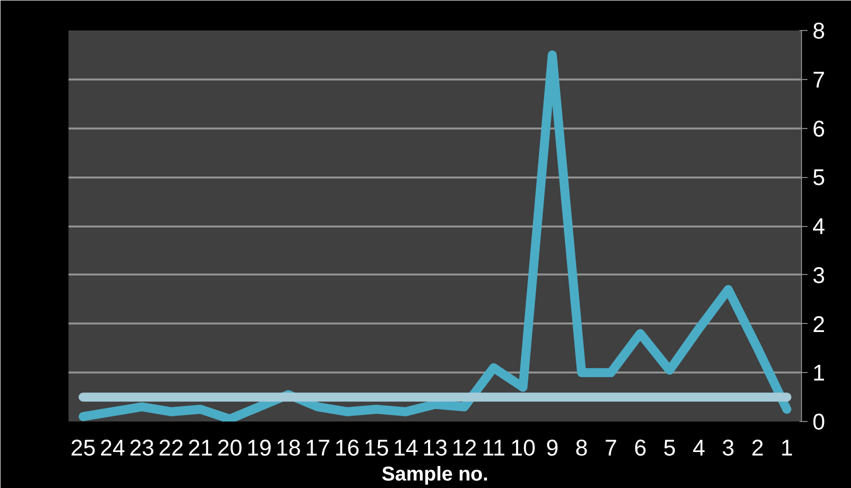 The height and width of the screenshot is (488, 851). I want to click on x-tick-label: 3, so click(728, 447).